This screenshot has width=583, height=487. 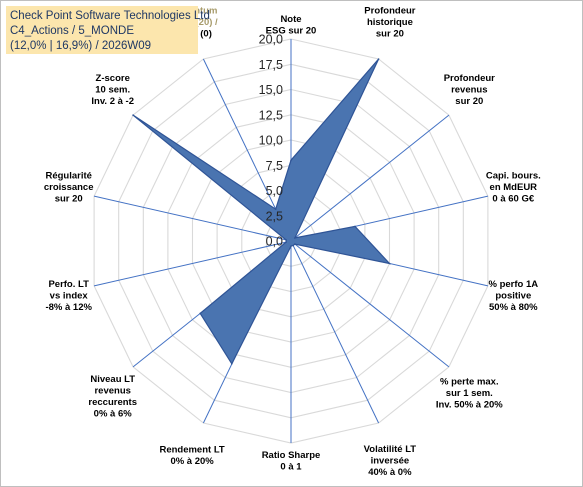 What do you see at coordinates (113, 414) in the screenshot?
I see `axis-label-line: 0% à 6%` at bounding box center [113, 414].